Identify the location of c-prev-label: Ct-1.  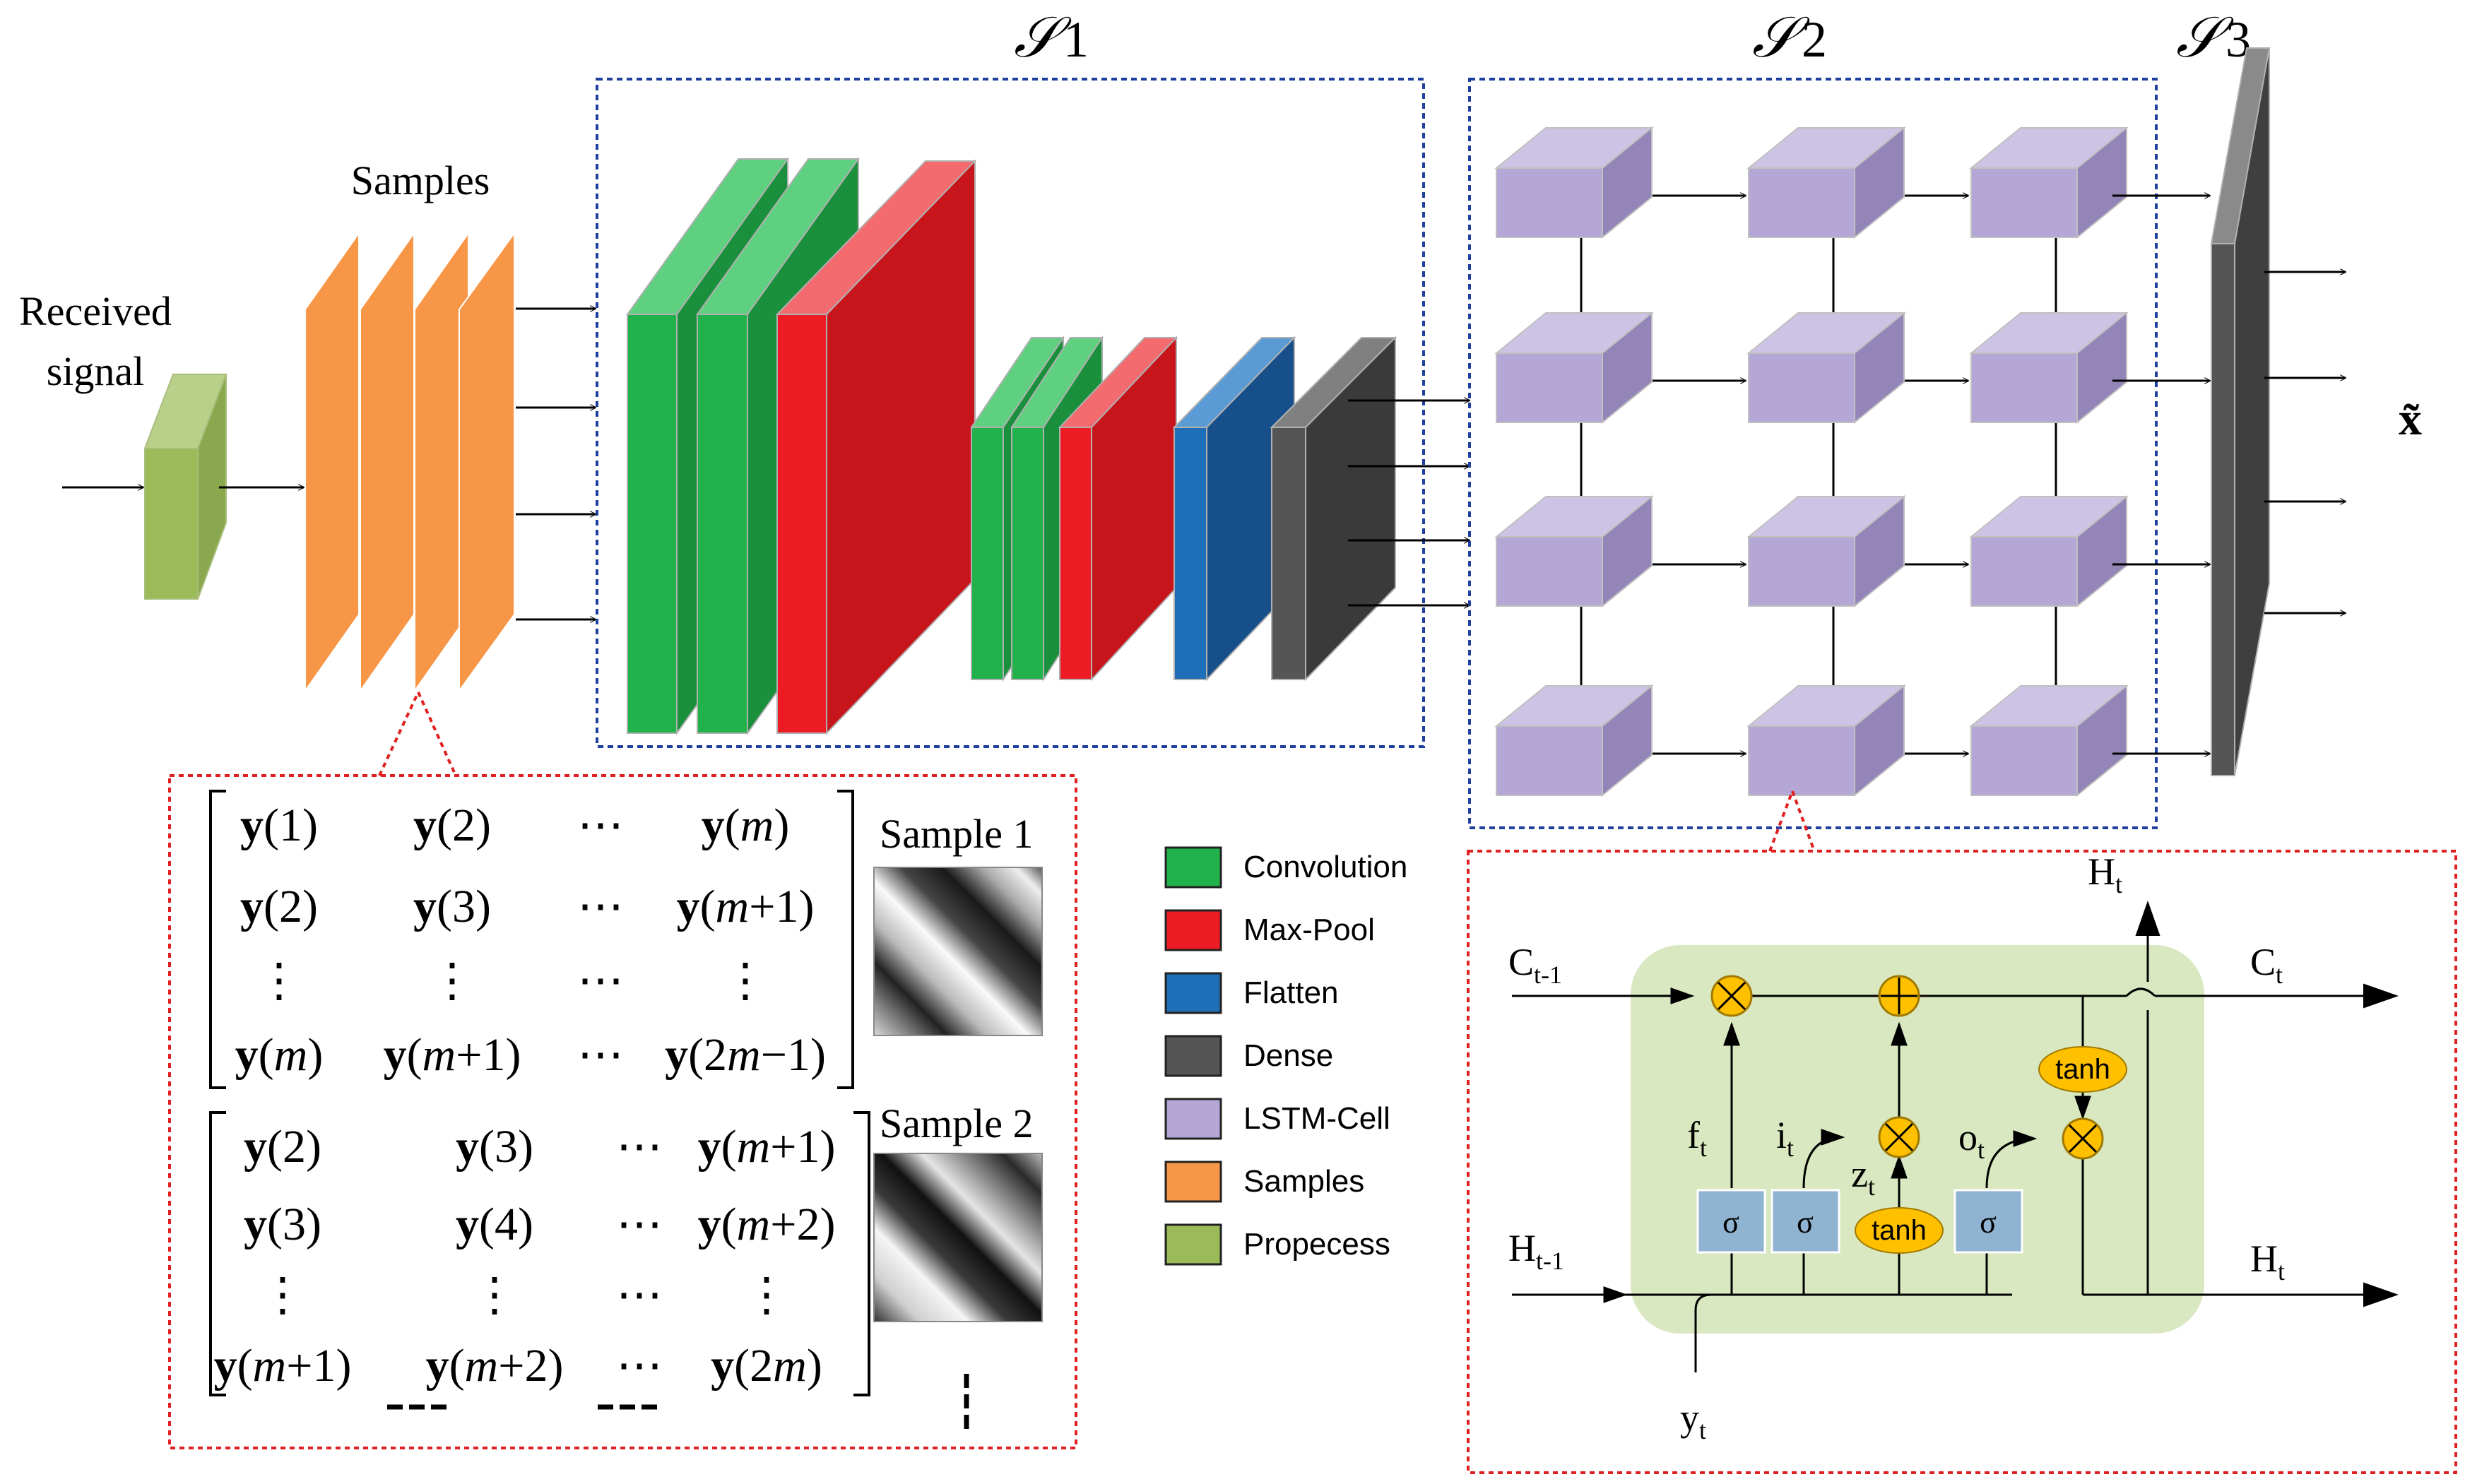
(1535, 965).